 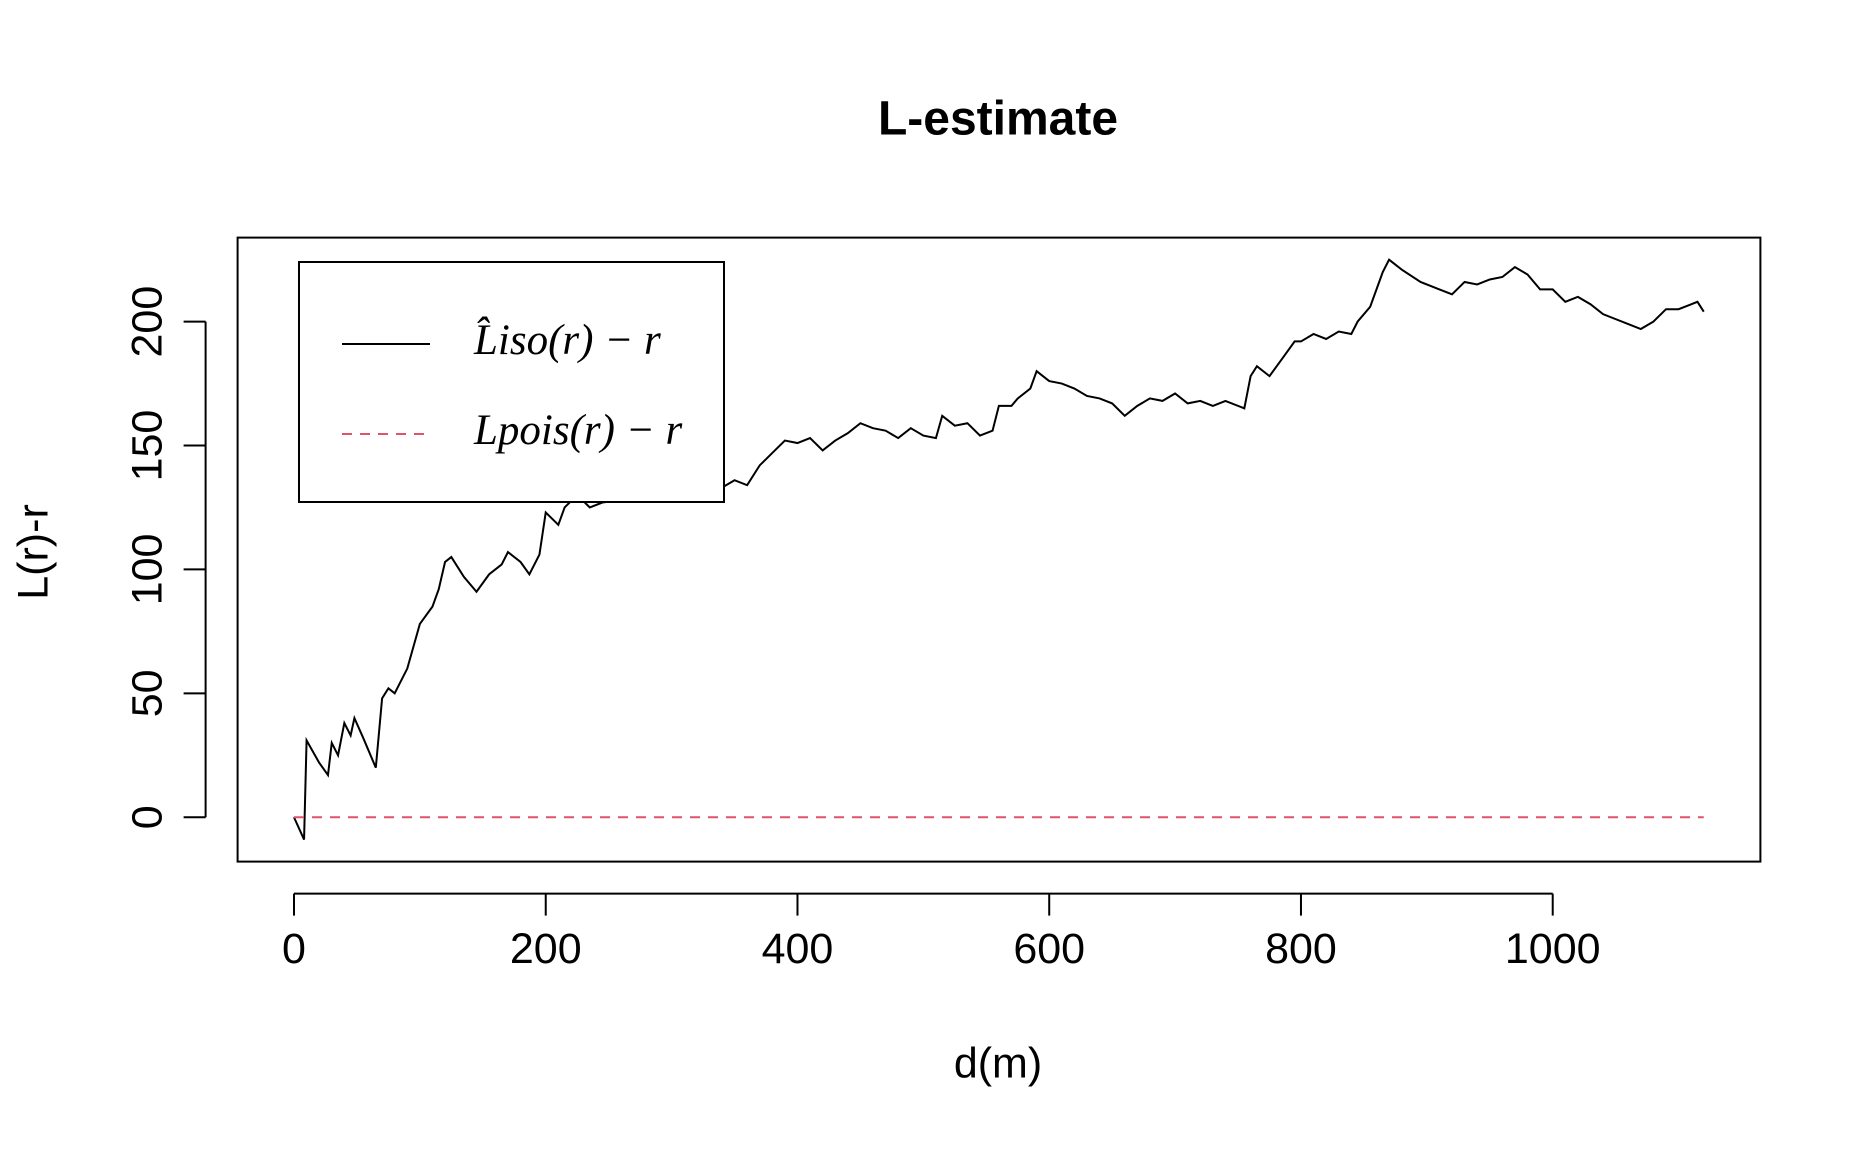 What do you see at coordinates (147, 446) in the screenshot?
I see `y-tick-label: 150` at bounding box center [147, 446].